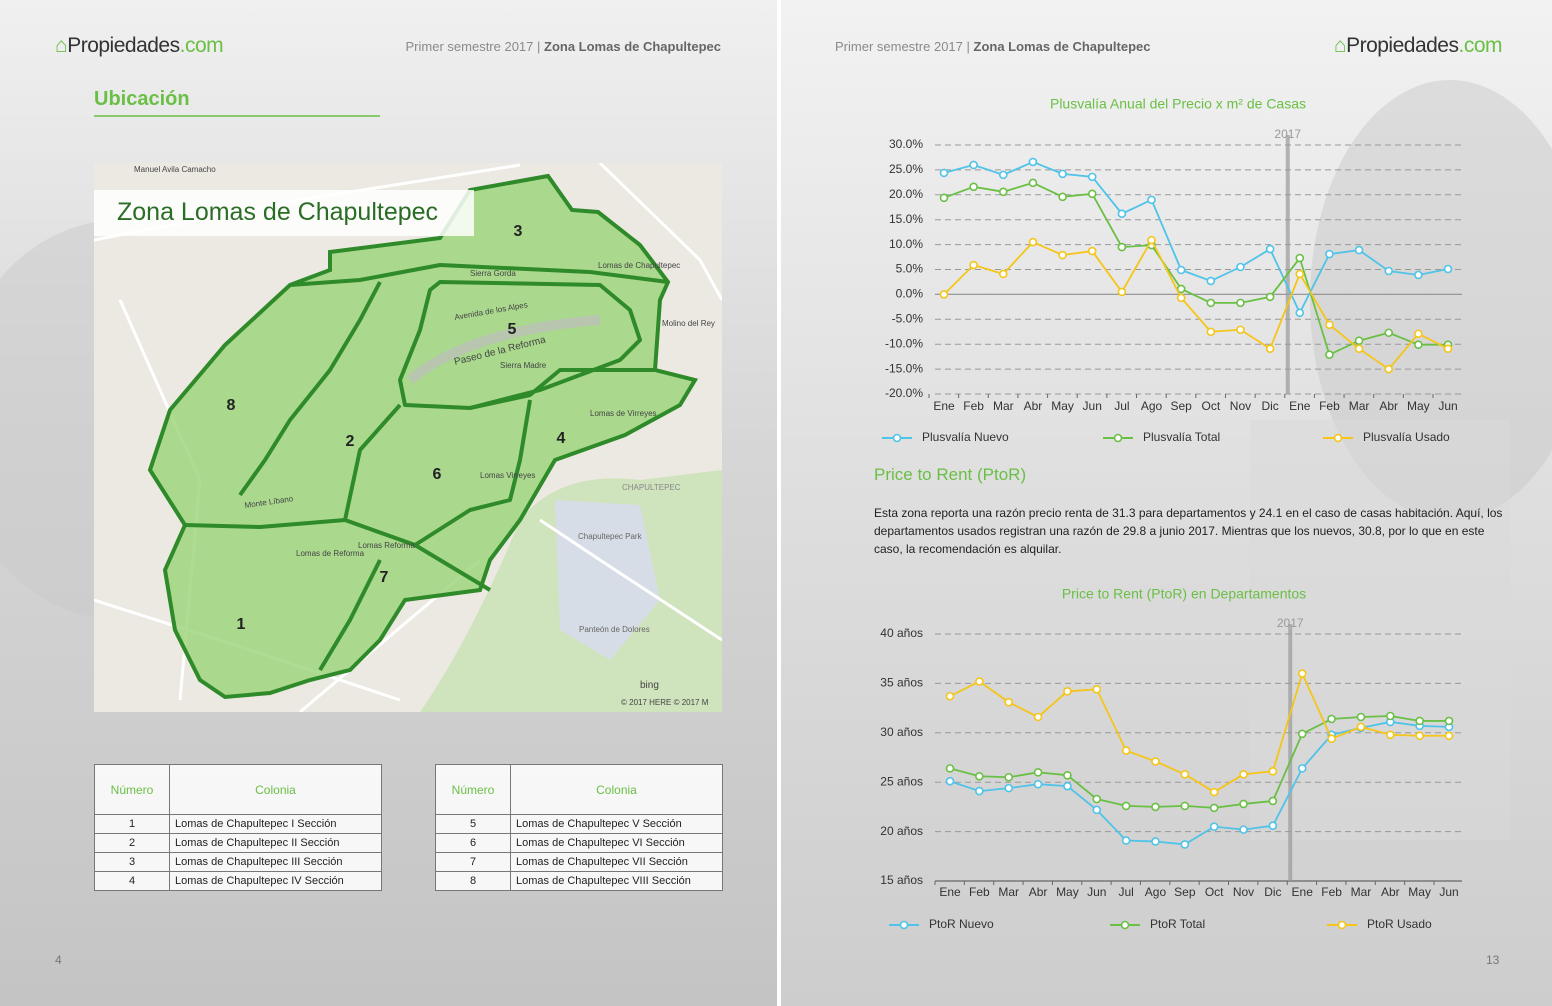 The height and width of the screenshot is (1006, 1552). Describe the element at coordinates (904, 393) in the screenshot. I see `y-tick-label: -20.0%` at that location.